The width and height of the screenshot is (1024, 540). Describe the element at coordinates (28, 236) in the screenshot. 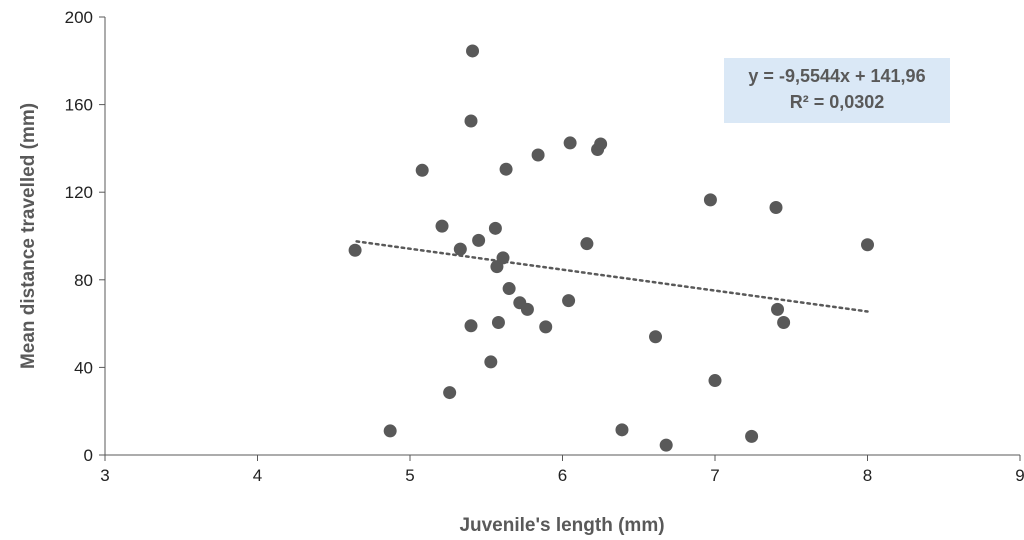

I see `y-axis-title: Mean distance travelled (mm)` at that location.